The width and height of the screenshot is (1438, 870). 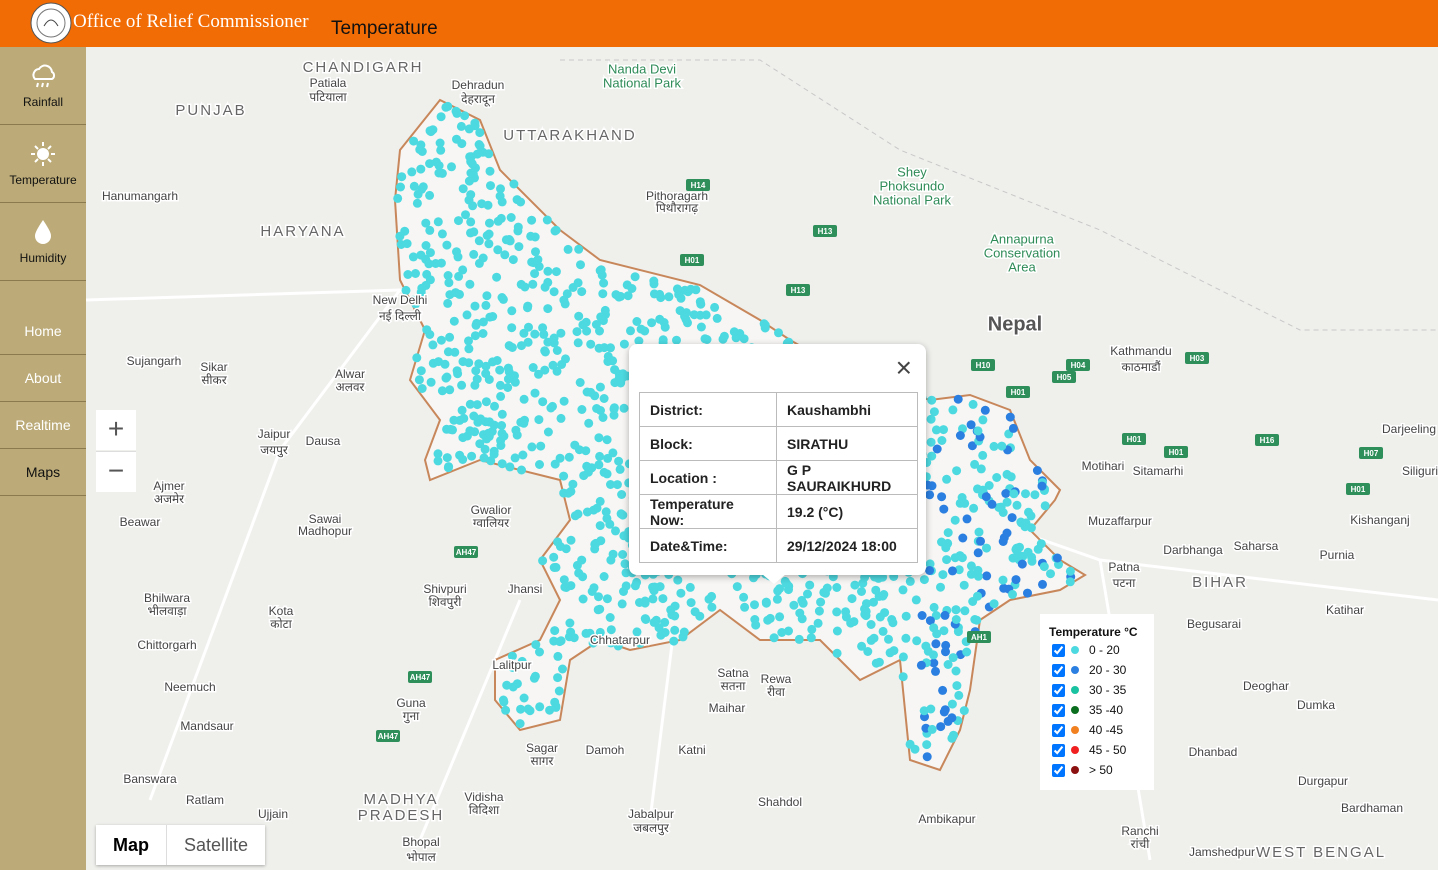 What do you see at coordinates (131, 845) in the screenshot?
I see `map-type-button: Map` at bounding box center [131, 845].